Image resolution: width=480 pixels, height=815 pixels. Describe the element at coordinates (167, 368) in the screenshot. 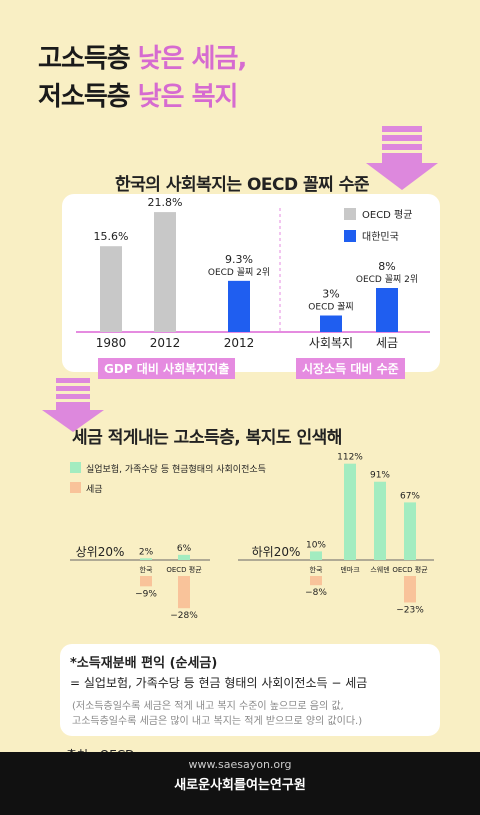

I see `chart1-left-caption: GDP 대비 사회복지지출` at that location.